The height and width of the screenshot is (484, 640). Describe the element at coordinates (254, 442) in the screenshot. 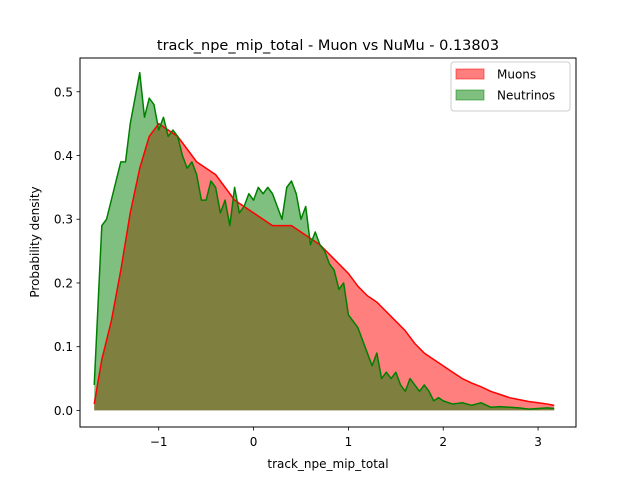

I see `x-tick-label: 0` at that location.